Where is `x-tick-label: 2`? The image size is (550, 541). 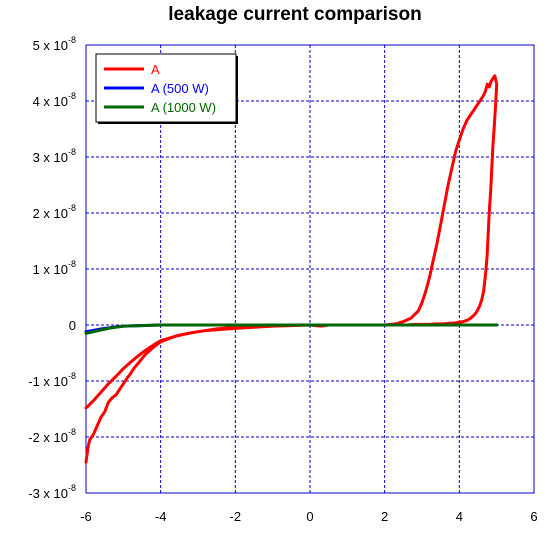 x-tick-label: 2 is located at coordinates (384, 516).